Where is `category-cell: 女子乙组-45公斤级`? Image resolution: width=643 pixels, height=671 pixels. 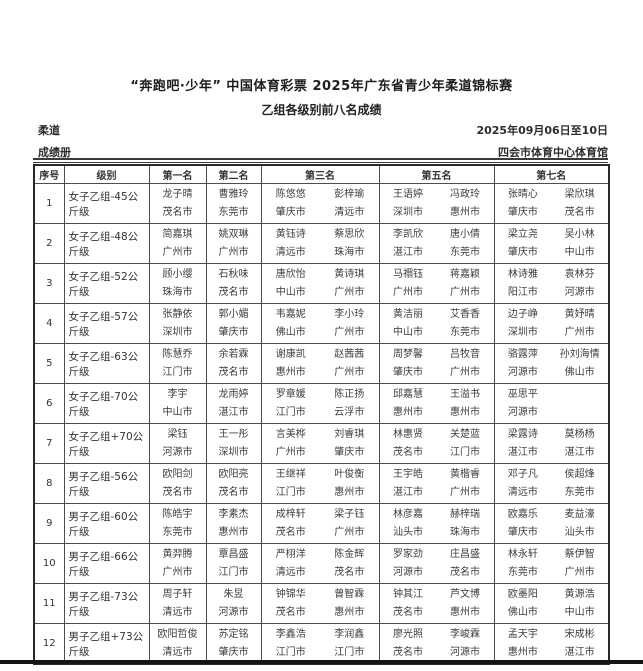 category-cell: 女子乙组-45公斤级 is located at coordinates (106, 203).